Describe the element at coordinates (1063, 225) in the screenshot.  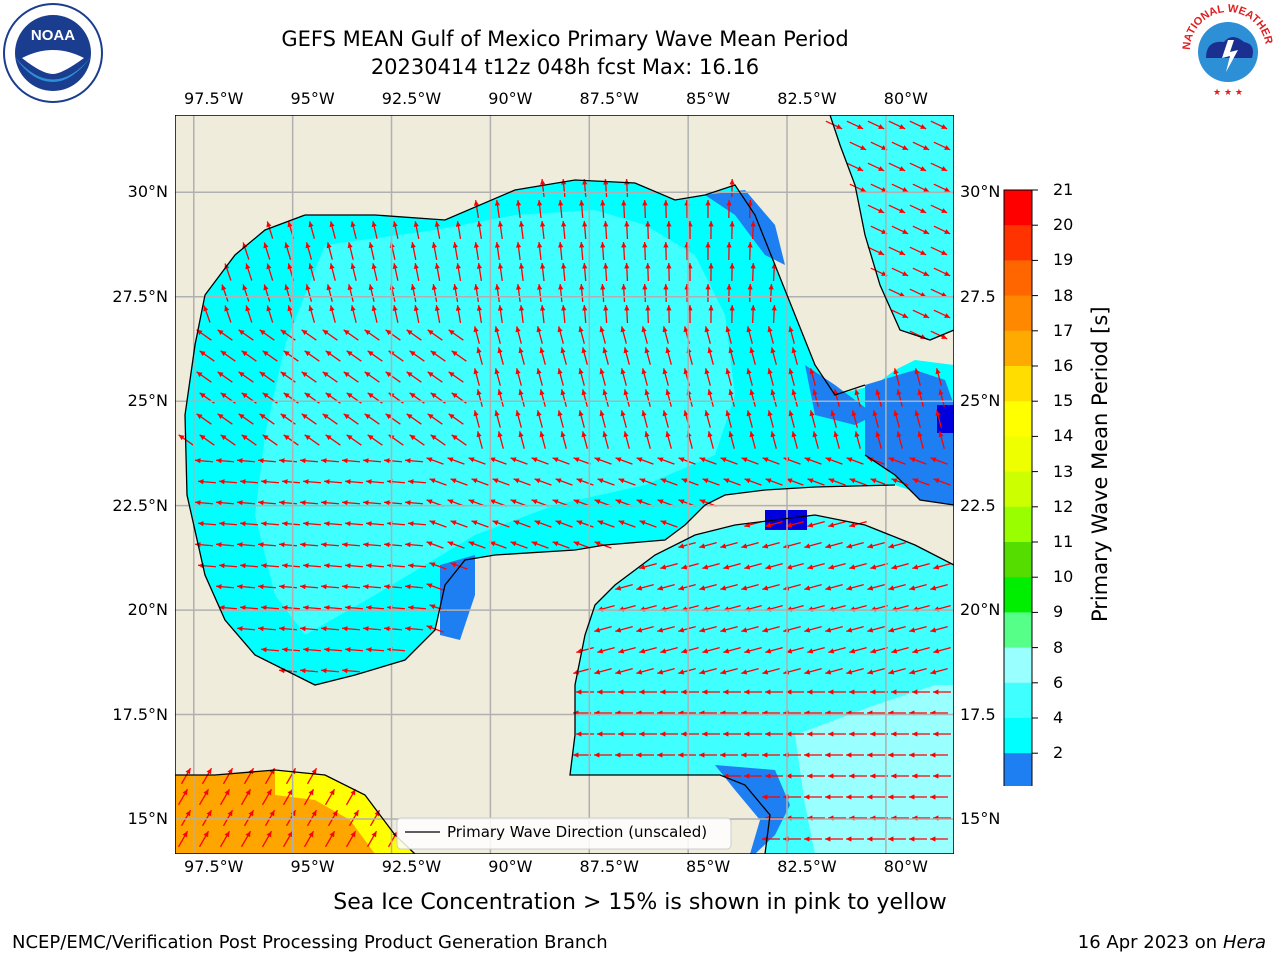
I see `colorbar-tick-label: 20` at that location.